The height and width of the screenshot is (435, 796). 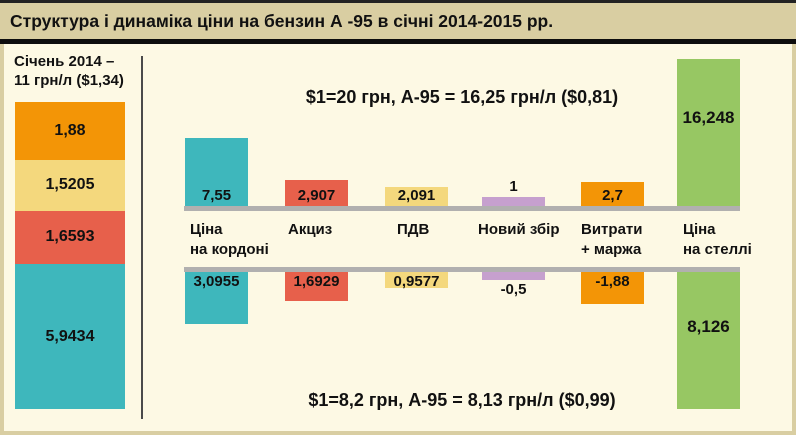 What do you see at coordinates (64, 61) in the screenshot?
I see `left-panel-heading-line1: Січень 2014 –` at bounding box center [64, 61].